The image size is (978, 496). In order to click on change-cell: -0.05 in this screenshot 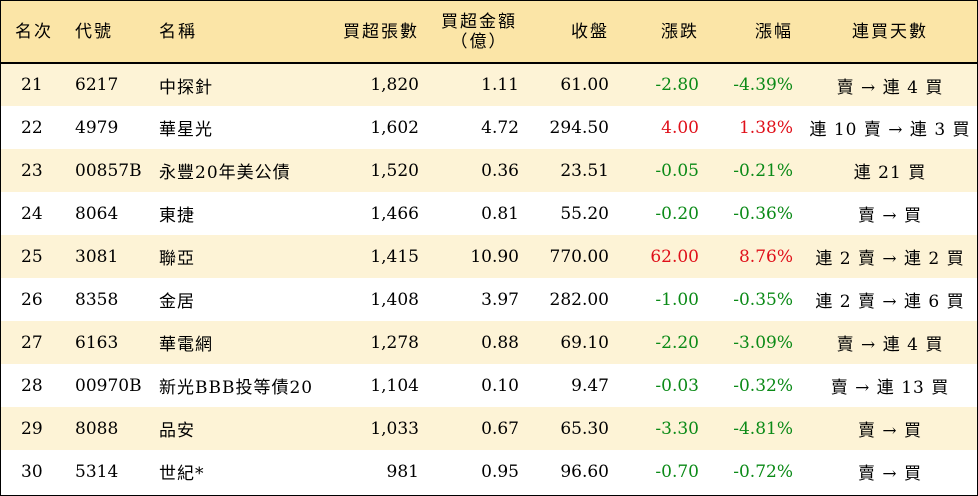, I will do `click(677, 170)`.